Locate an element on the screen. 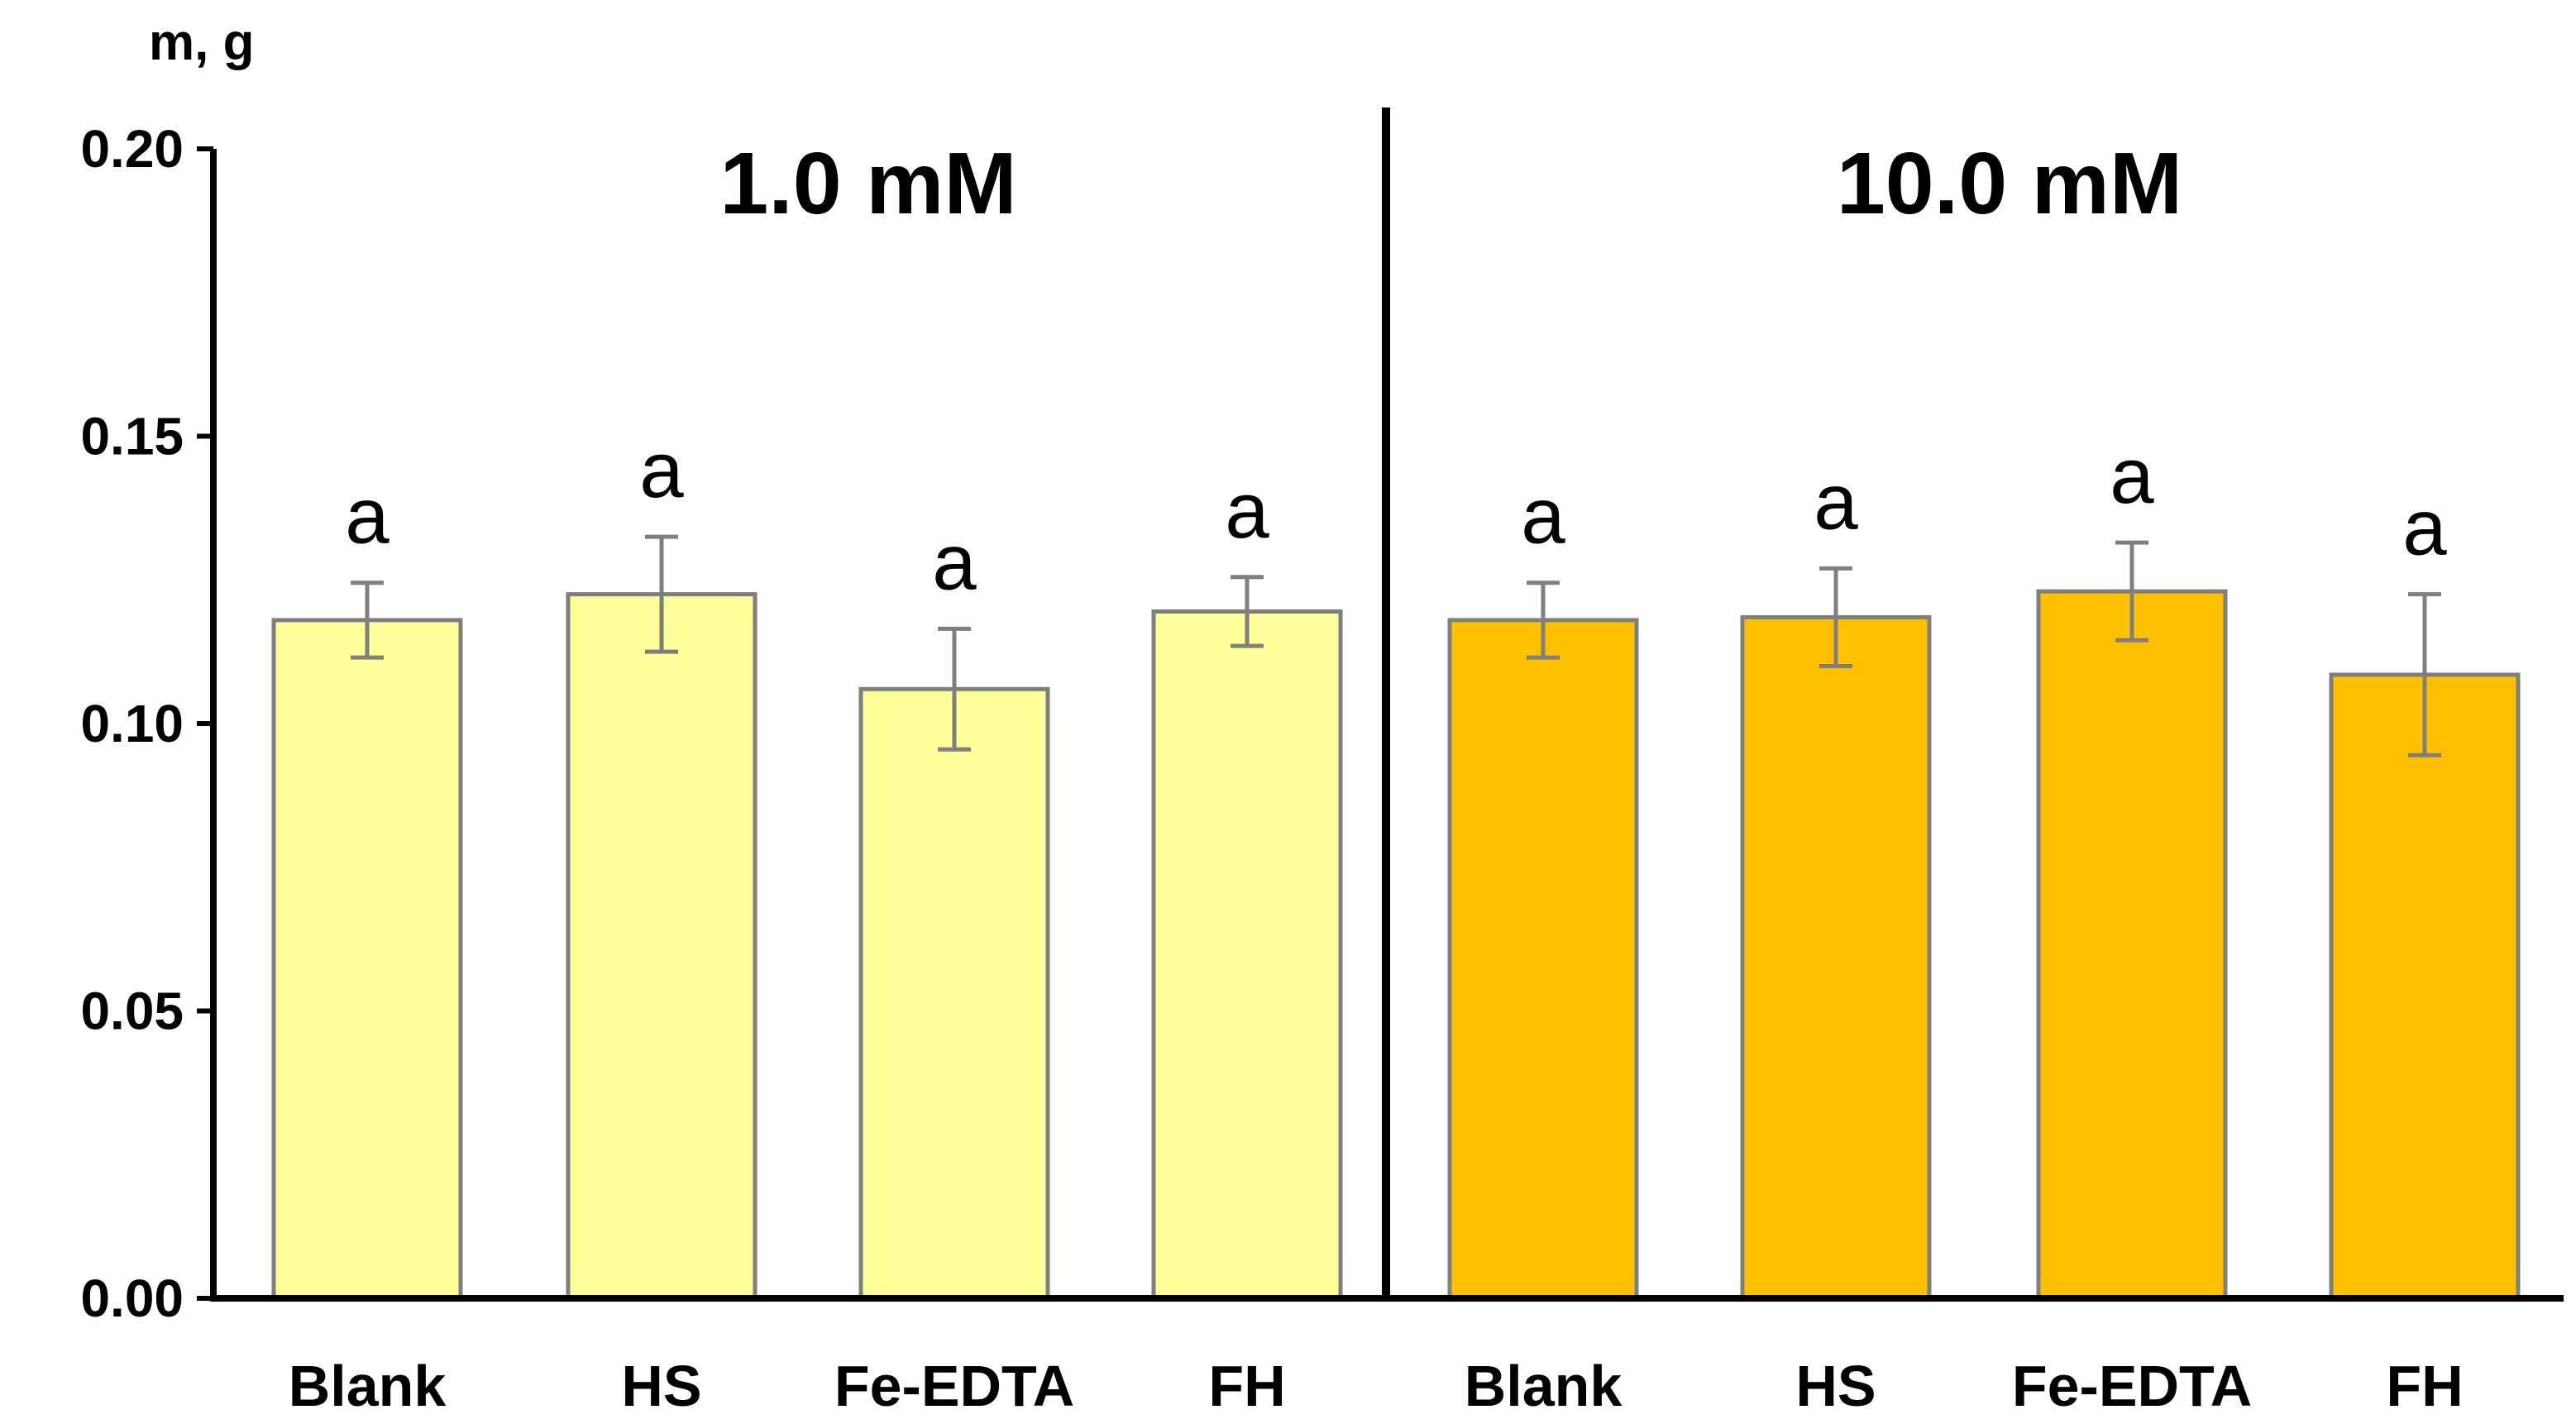 This screenshot has width=2576, height=1424. y-tick-label: 0.00 is located at coordinates (132, 1299).